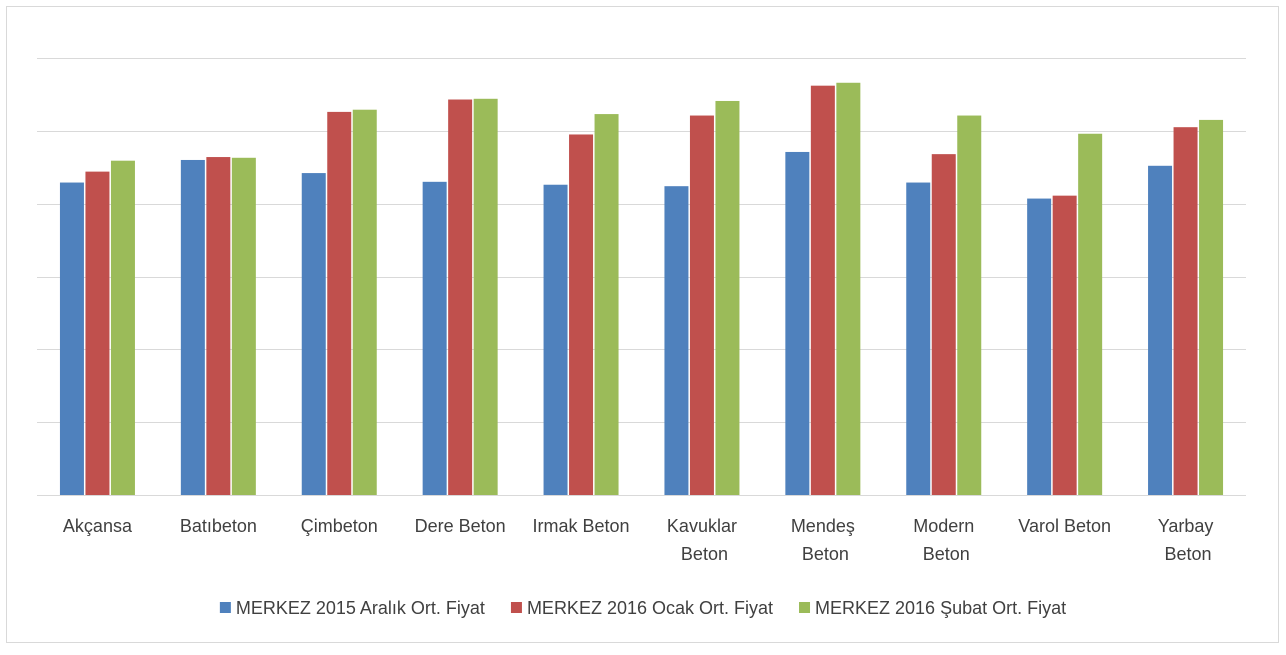 This screenshot has width=1286, height=655. I want to click on x-tick-label: Batıbeton, so click(218, 526).